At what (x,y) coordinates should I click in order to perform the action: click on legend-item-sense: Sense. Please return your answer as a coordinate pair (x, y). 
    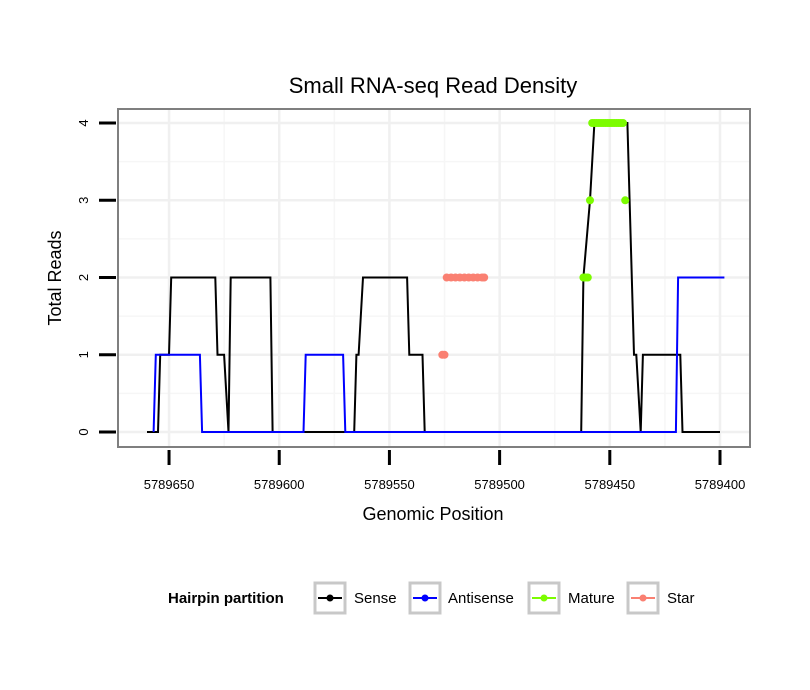
    Looking at the image, I should click on (355, 598).